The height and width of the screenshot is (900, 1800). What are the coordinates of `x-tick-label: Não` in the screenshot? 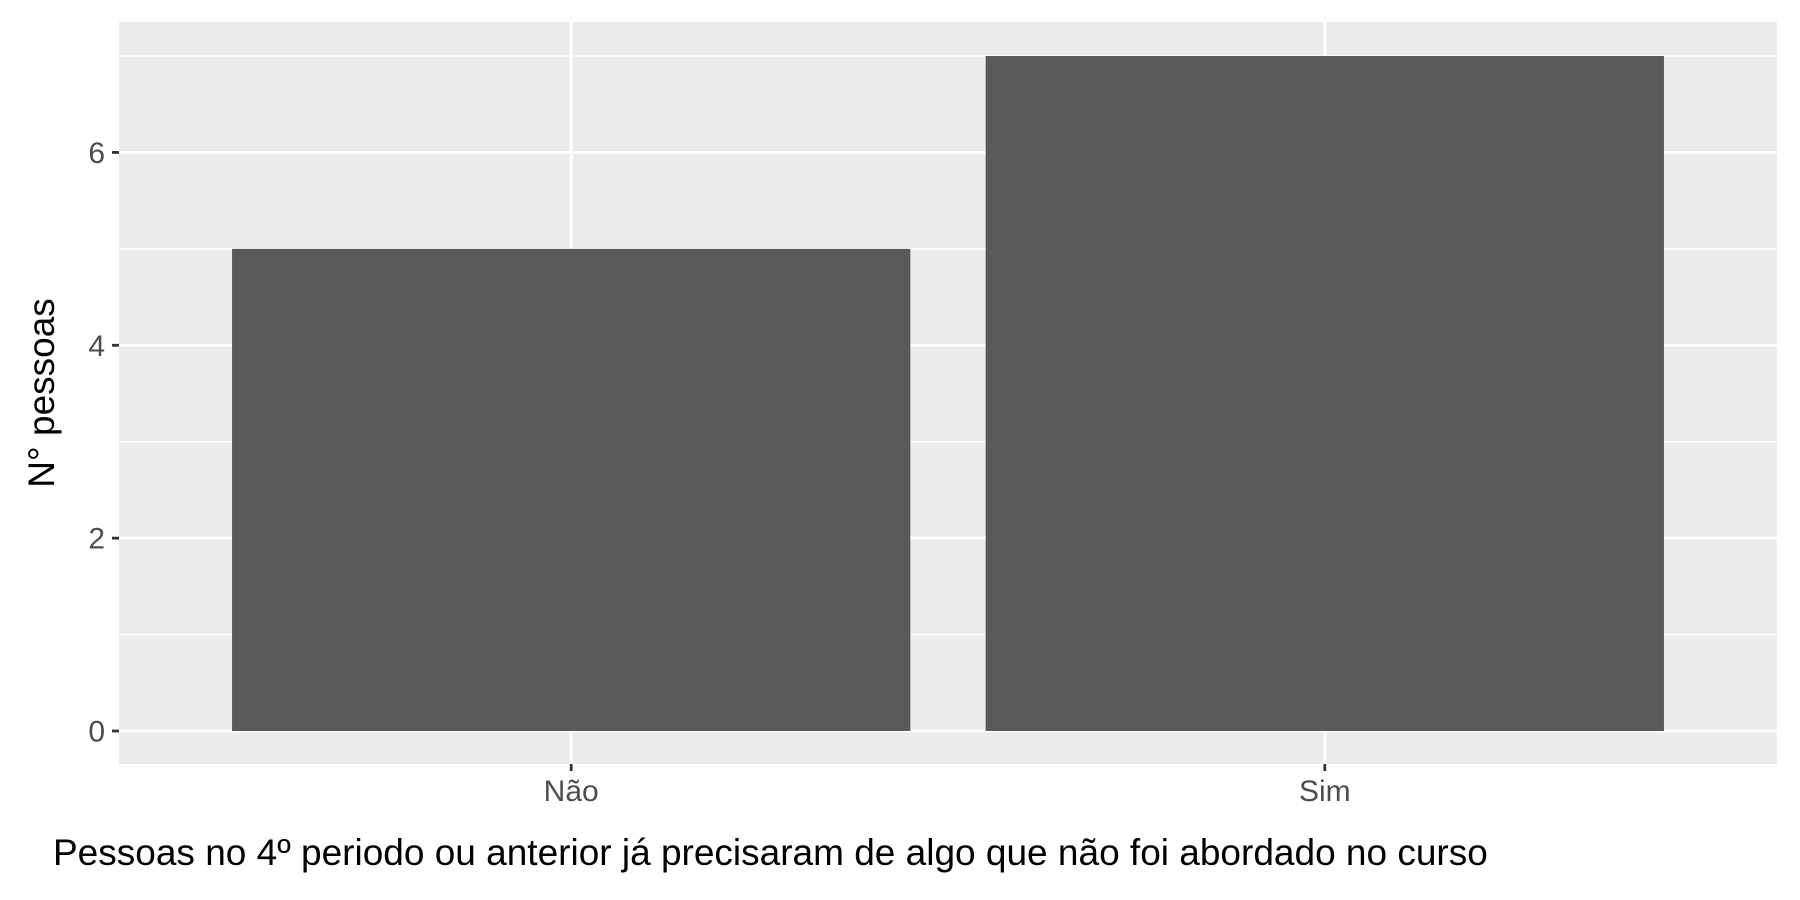 It's located at (571, 791).